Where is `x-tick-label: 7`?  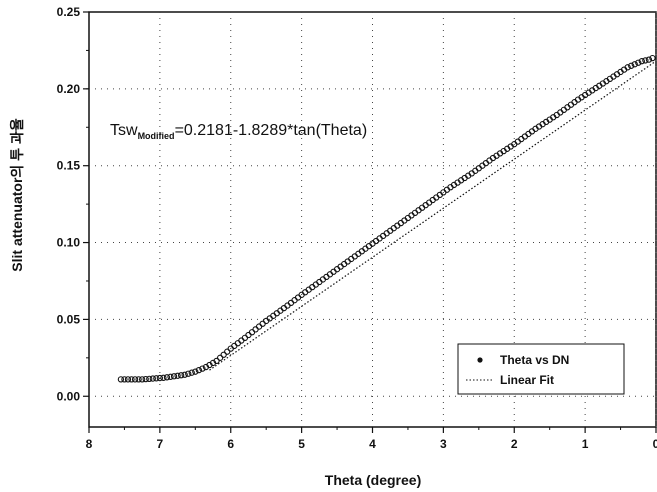
x-tick-label: 7 is located at coordinates (160, 444).